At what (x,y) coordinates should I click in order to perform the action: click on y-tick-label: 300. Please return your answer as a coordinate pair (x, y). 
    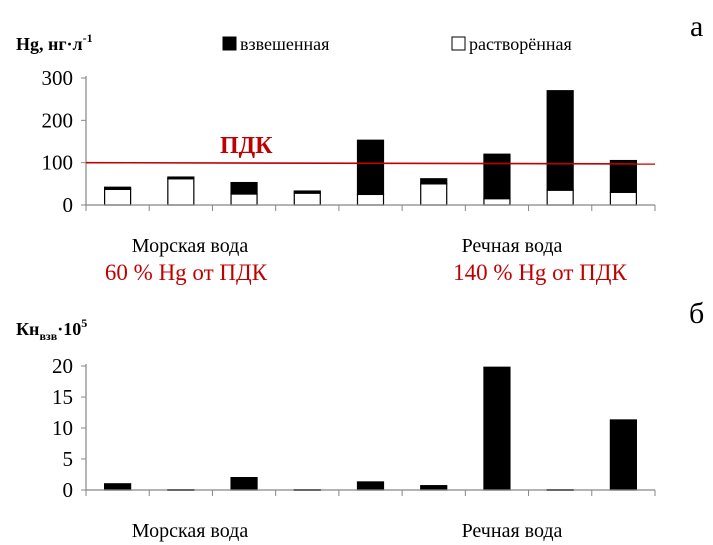
    Looking at the image, I should click on (58, 78).